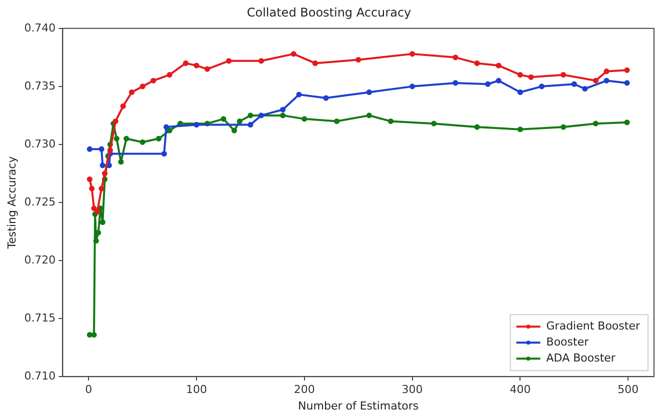 The height and width of the screenshot is (415, 660). I want to click on y-tick-label: 0.710, so click(40, 375).